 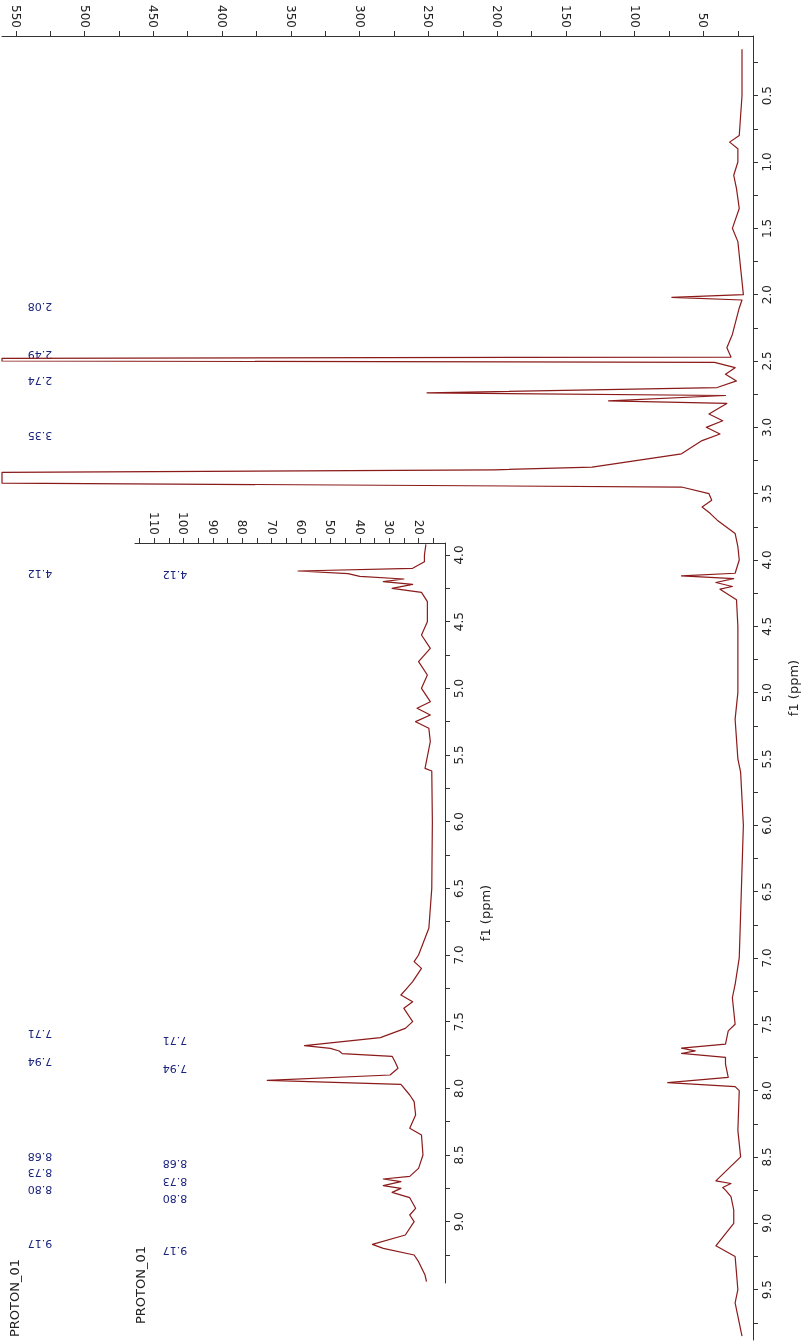 I want to click on y-tick-label: 3.5, so click(x=767, y=494).